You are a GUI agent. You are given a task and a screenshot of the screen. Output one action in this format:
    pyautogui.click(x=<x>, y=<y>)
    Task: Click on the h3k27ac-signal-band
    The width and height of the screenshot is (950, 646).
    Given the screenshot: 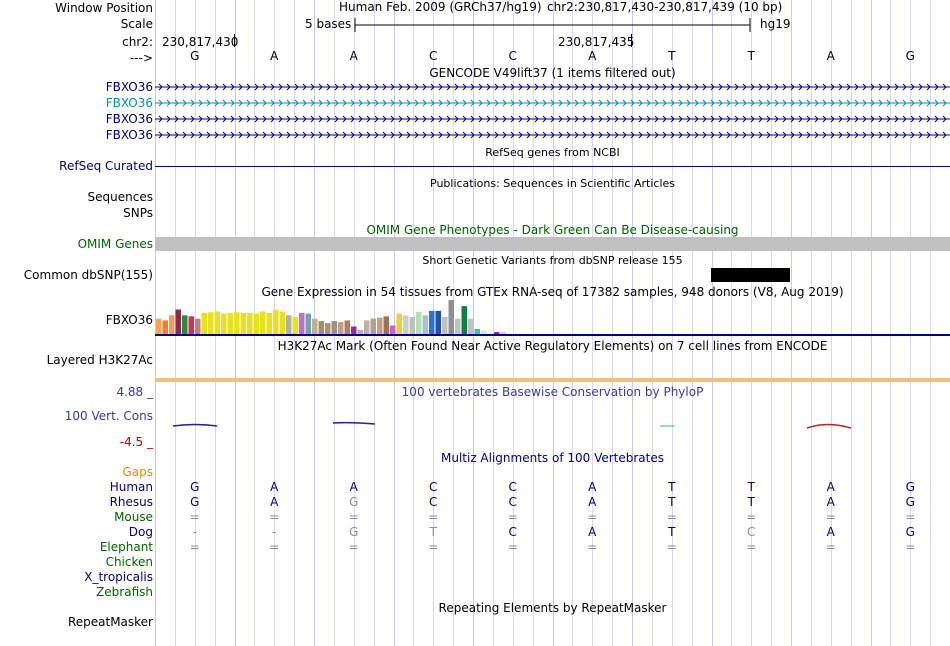 What is the action you would take?
    pyautogui.click(x=552, y=380)
    